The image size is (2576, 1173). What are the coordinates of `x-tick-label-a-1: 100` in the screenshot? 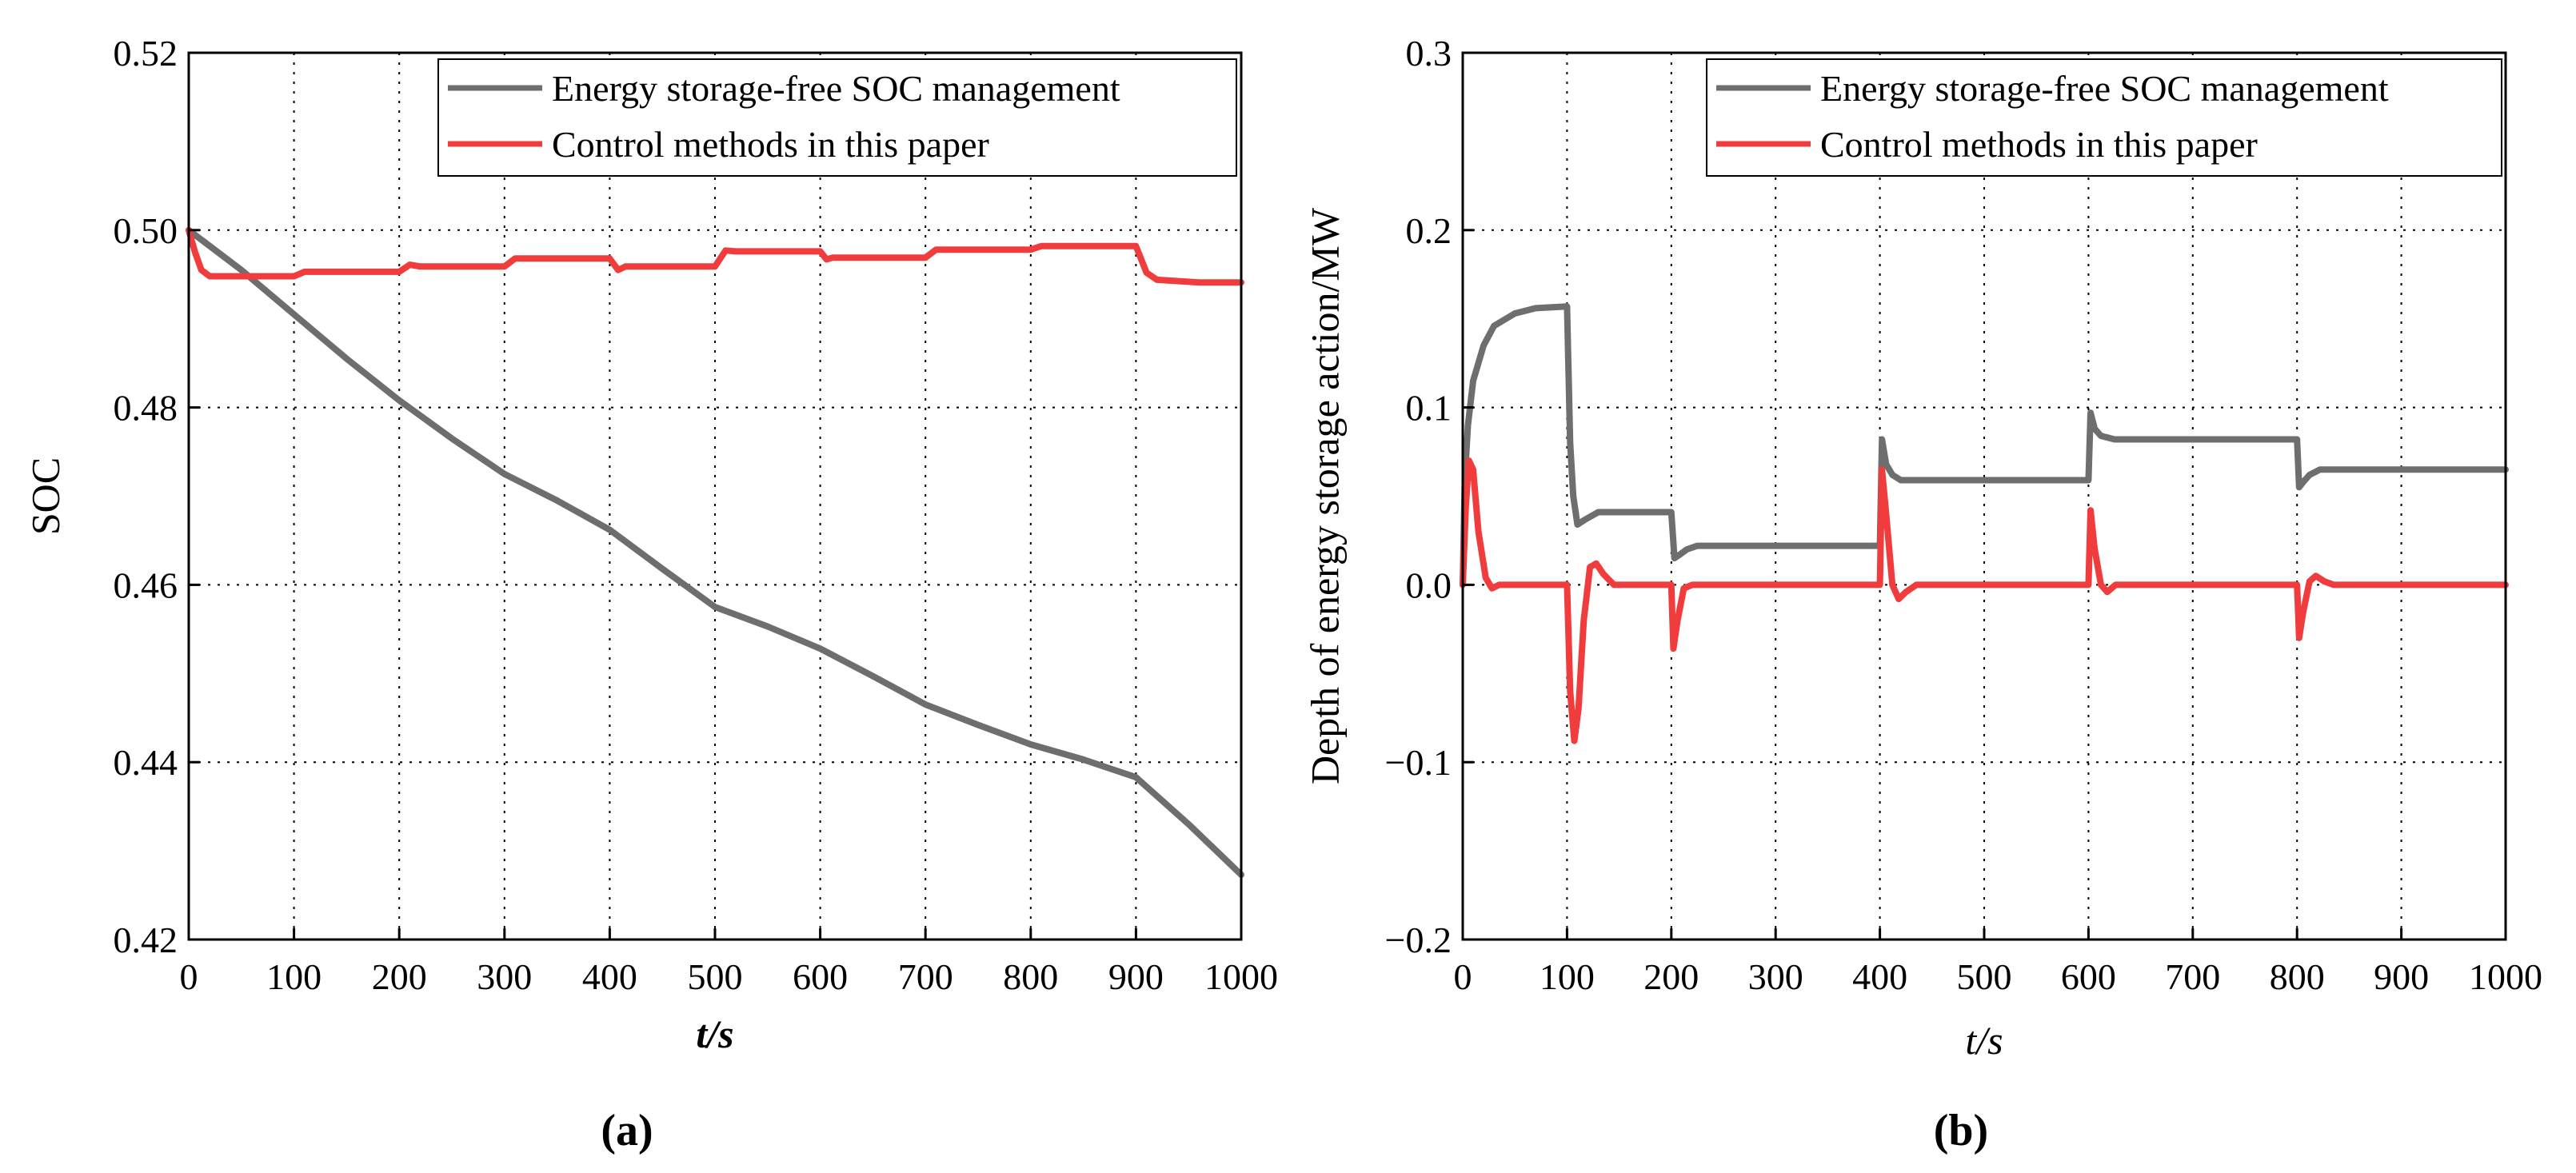 It's located at (294, 976).